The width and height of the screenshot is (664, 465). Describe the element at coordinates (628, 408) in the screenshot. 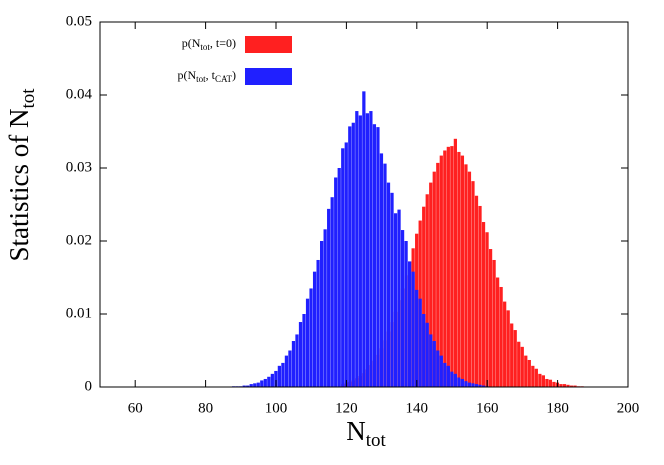

I see `x-tick-label: 200` at that location.